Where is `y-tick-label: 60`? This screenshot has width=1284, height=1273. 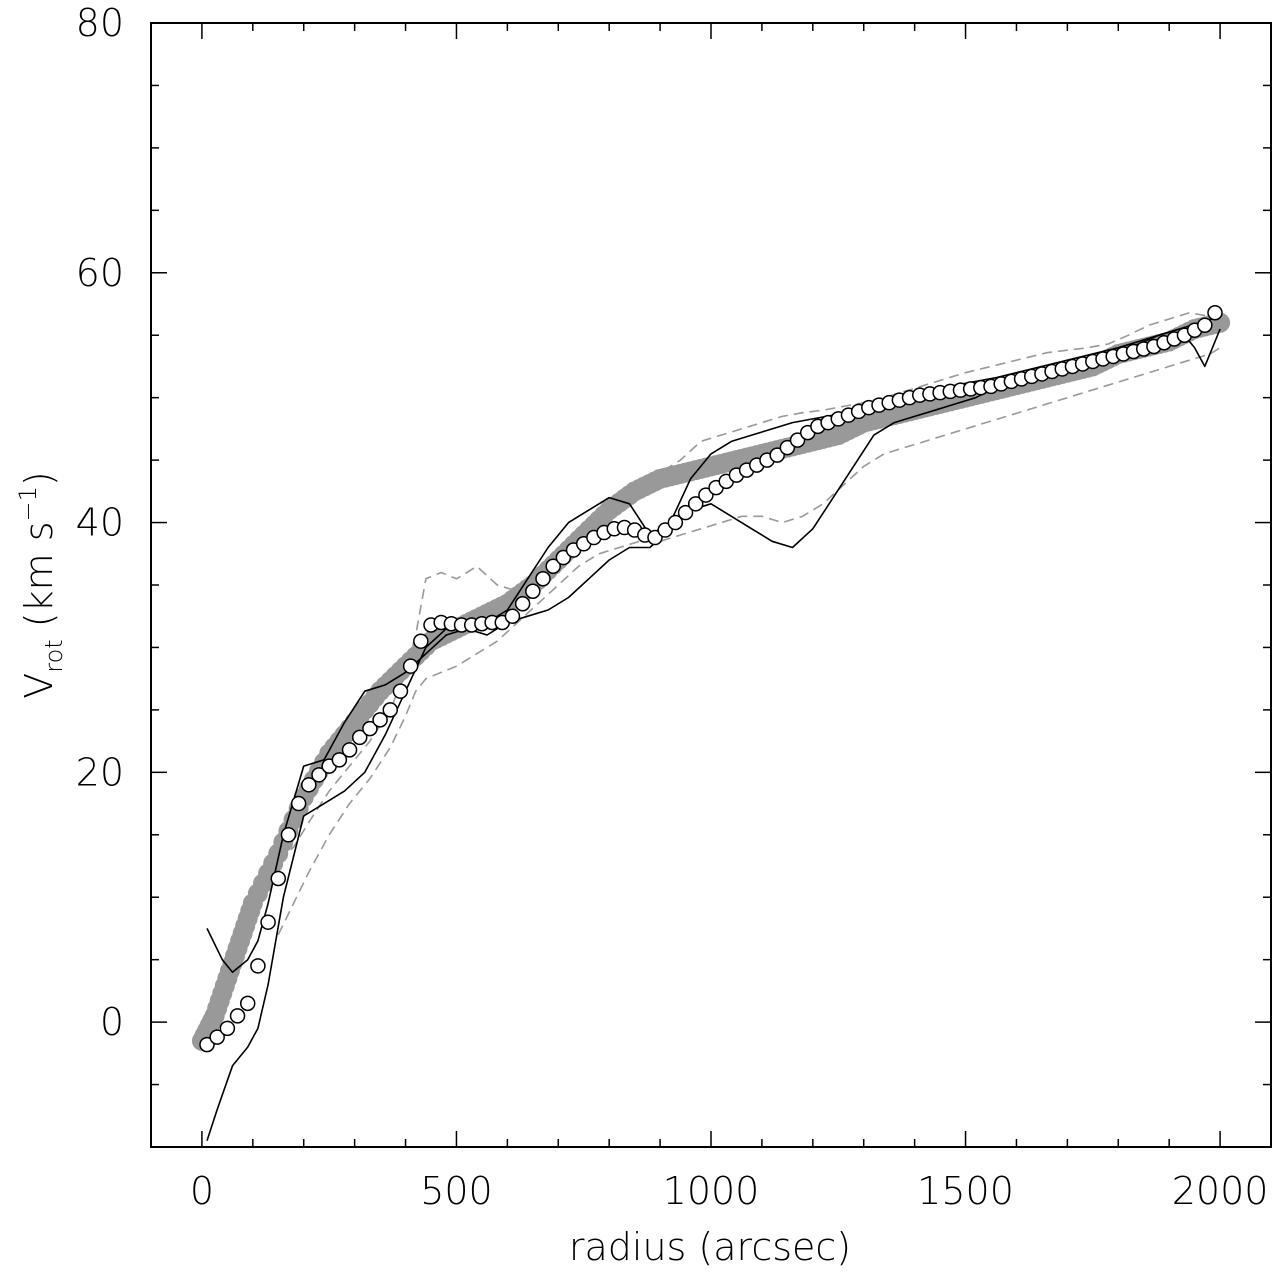 y-tick-label: 60 is located at coordinates (100, 273).